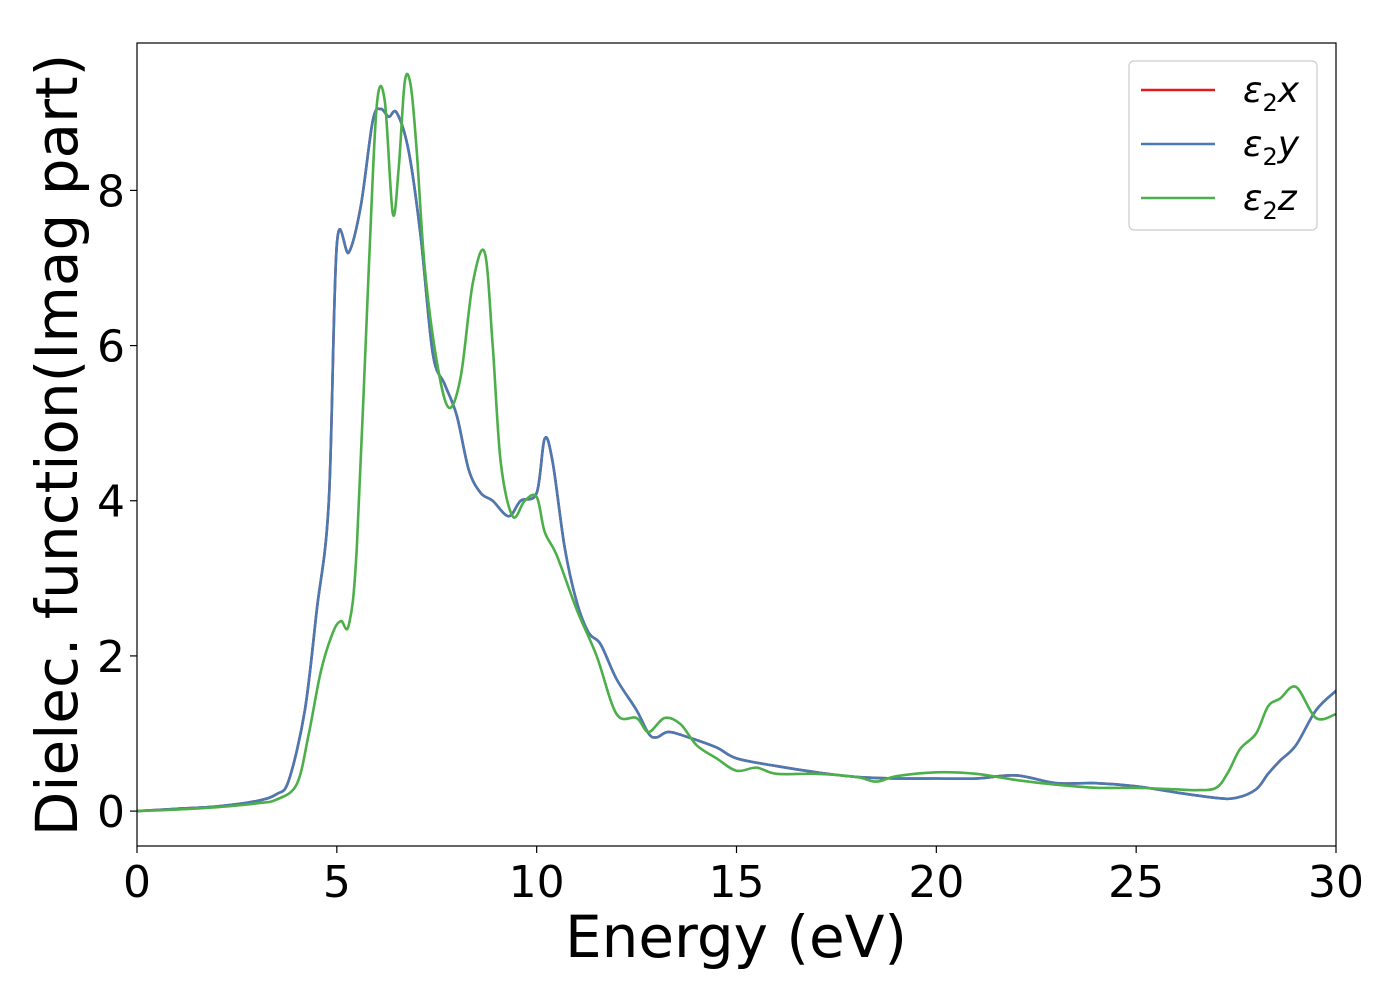  I want to click on x-tick-label: 20, so click(936, 882).